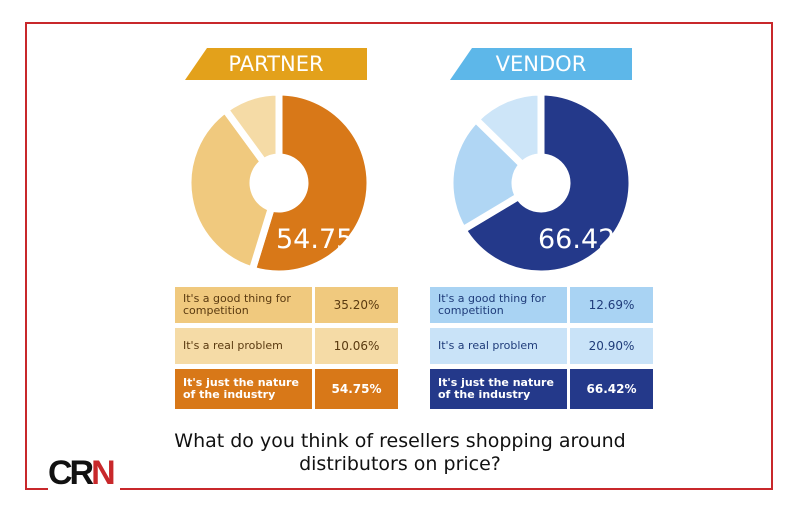  I want to click on center-value-label: 66.42%, so click(583, 239).